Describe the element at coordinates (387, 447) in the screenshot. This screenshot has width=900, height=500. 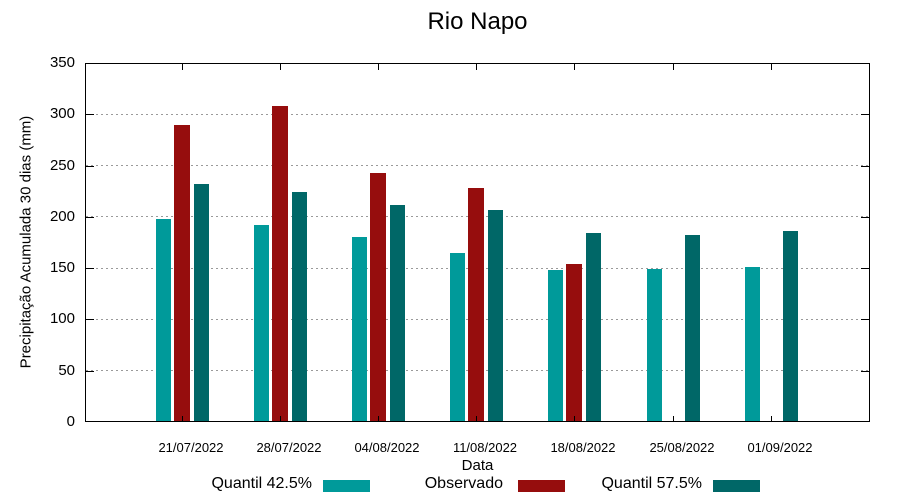
I see `x-tick-label: 04/08/2022` at that location.